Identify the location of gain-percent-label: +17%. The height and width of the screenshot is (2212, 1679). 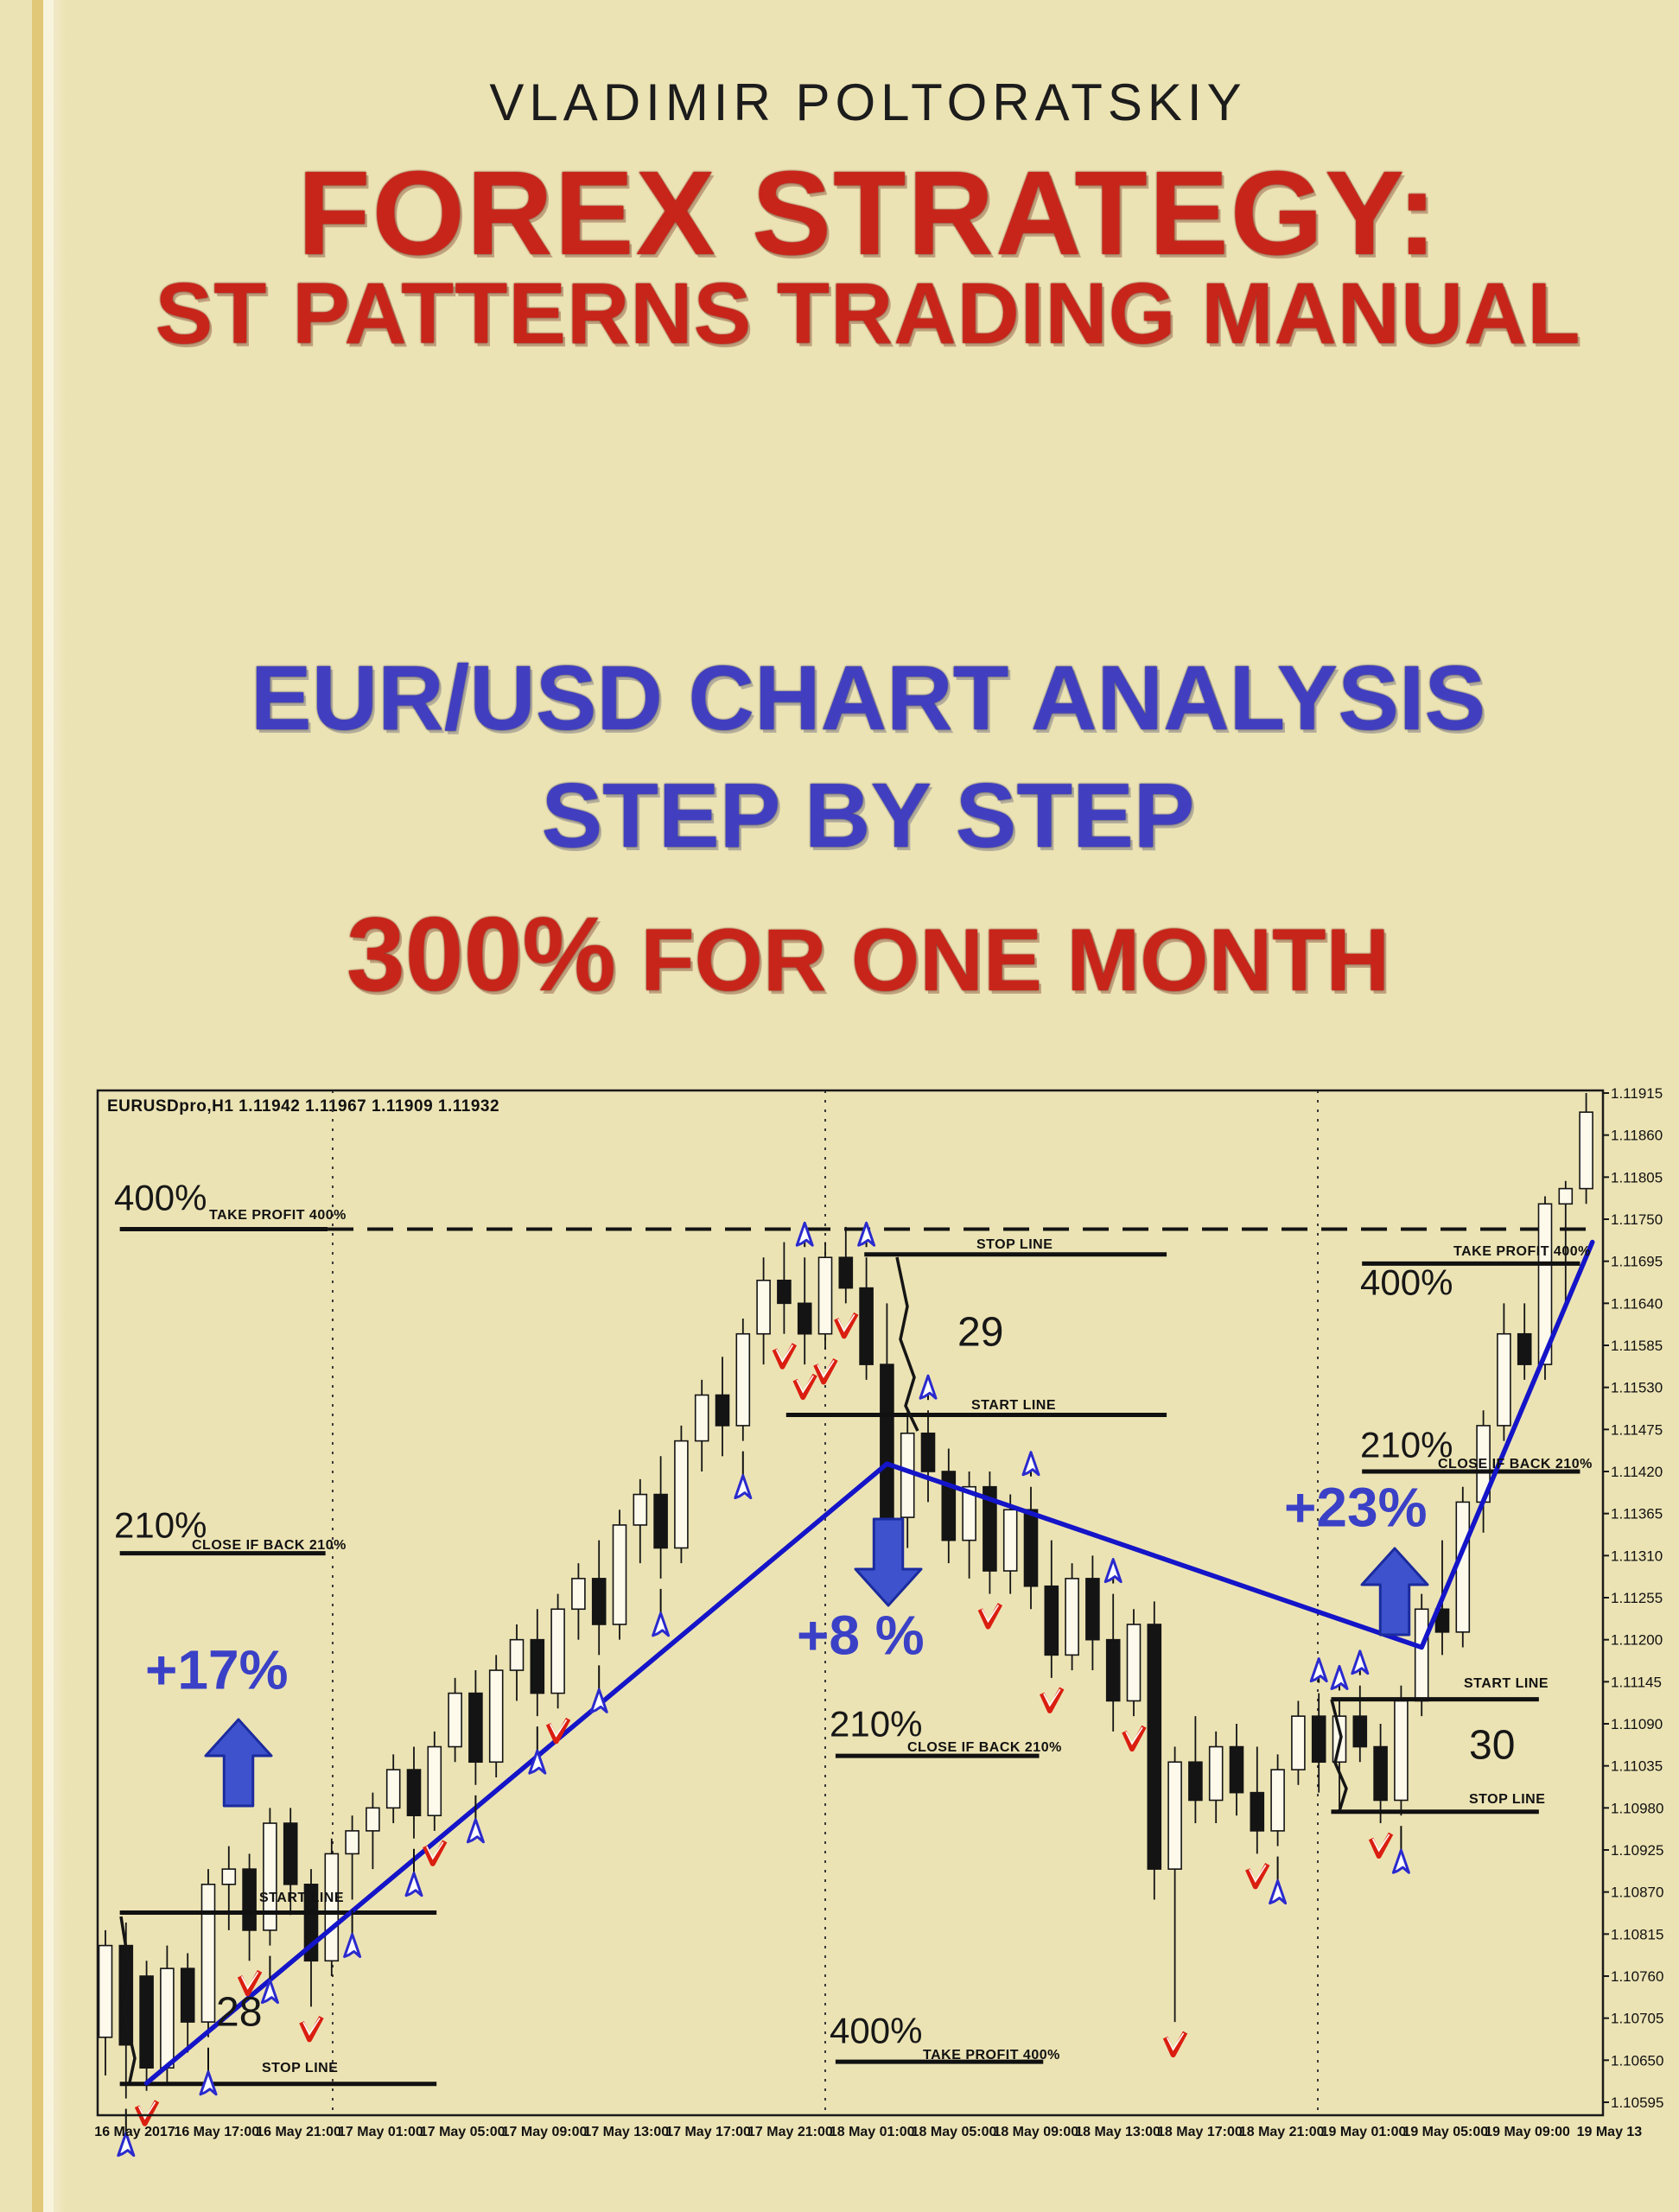
(216, 1669).